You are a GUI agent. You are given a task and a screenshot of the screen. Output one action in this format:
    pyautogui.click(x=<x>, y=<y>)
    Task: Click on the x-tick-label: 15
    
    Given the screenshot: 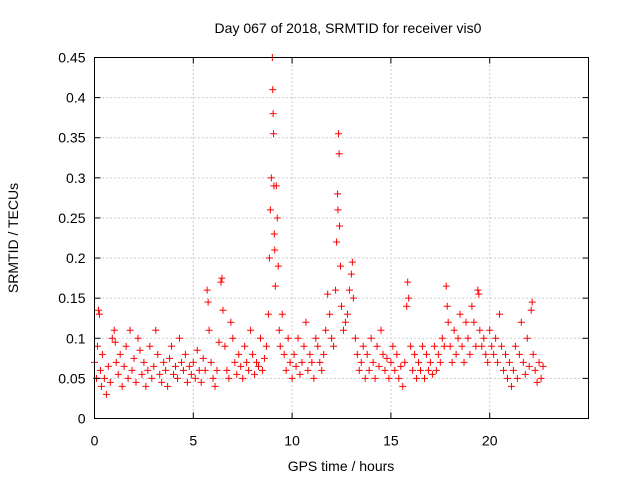 What is the action you would take?
    pyautogui.click(x=391, y=441)
    